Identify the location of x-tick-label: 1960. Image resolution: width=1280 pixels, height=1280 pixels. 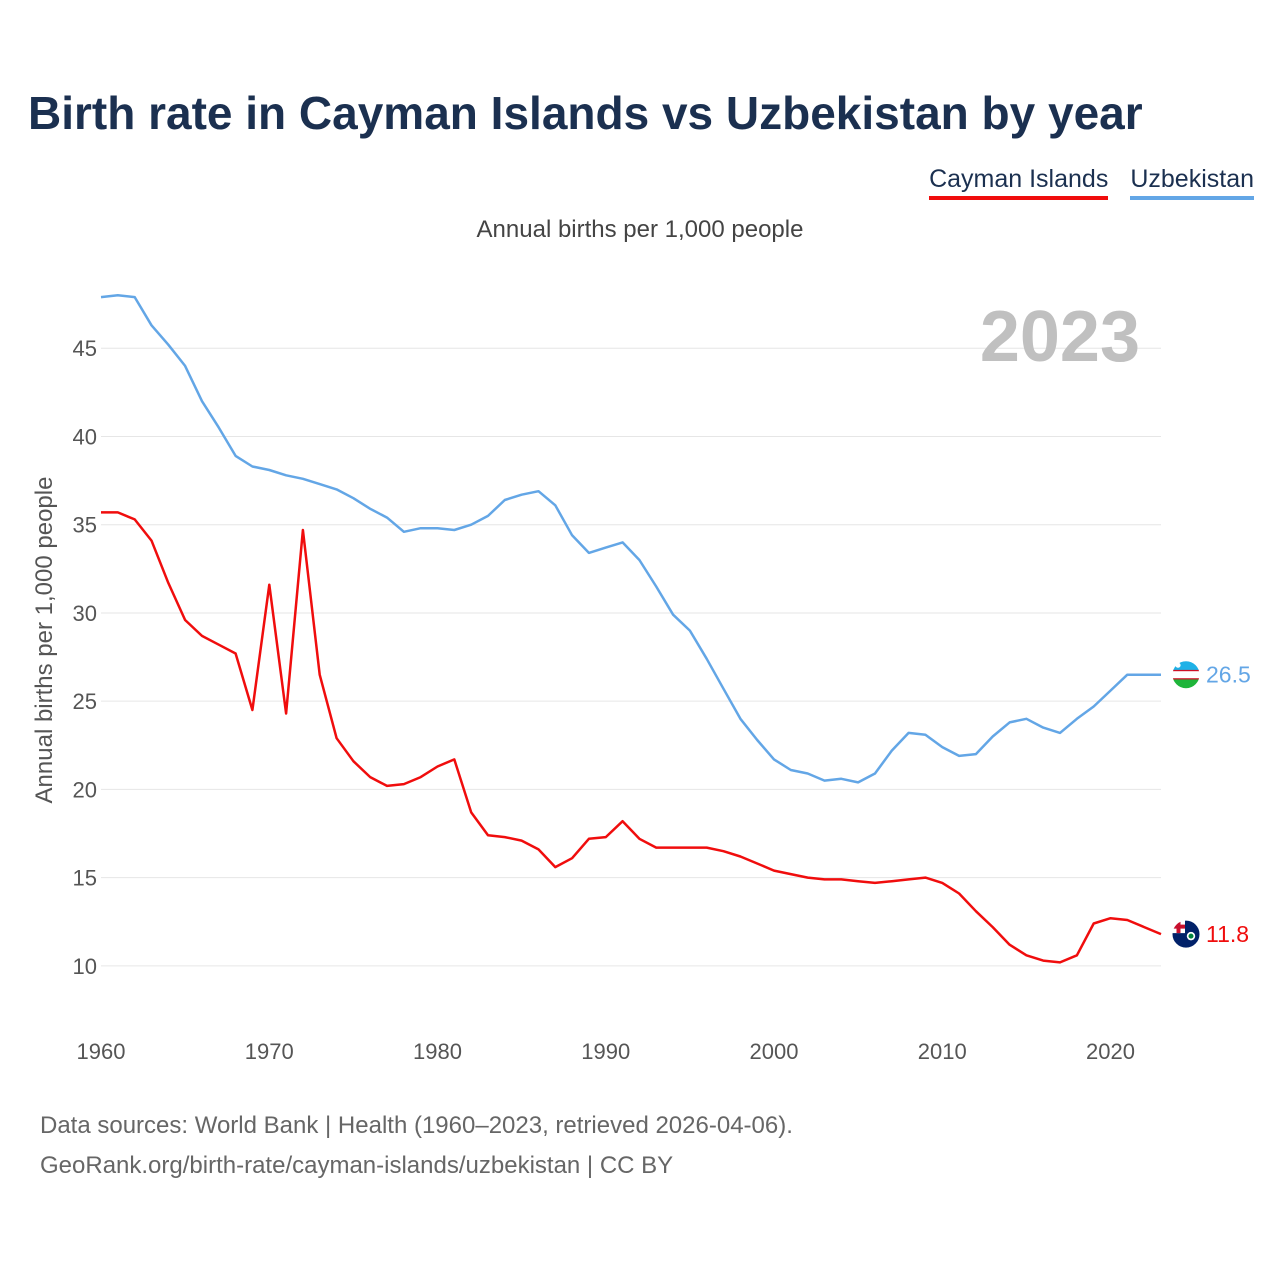
(101, 1051).